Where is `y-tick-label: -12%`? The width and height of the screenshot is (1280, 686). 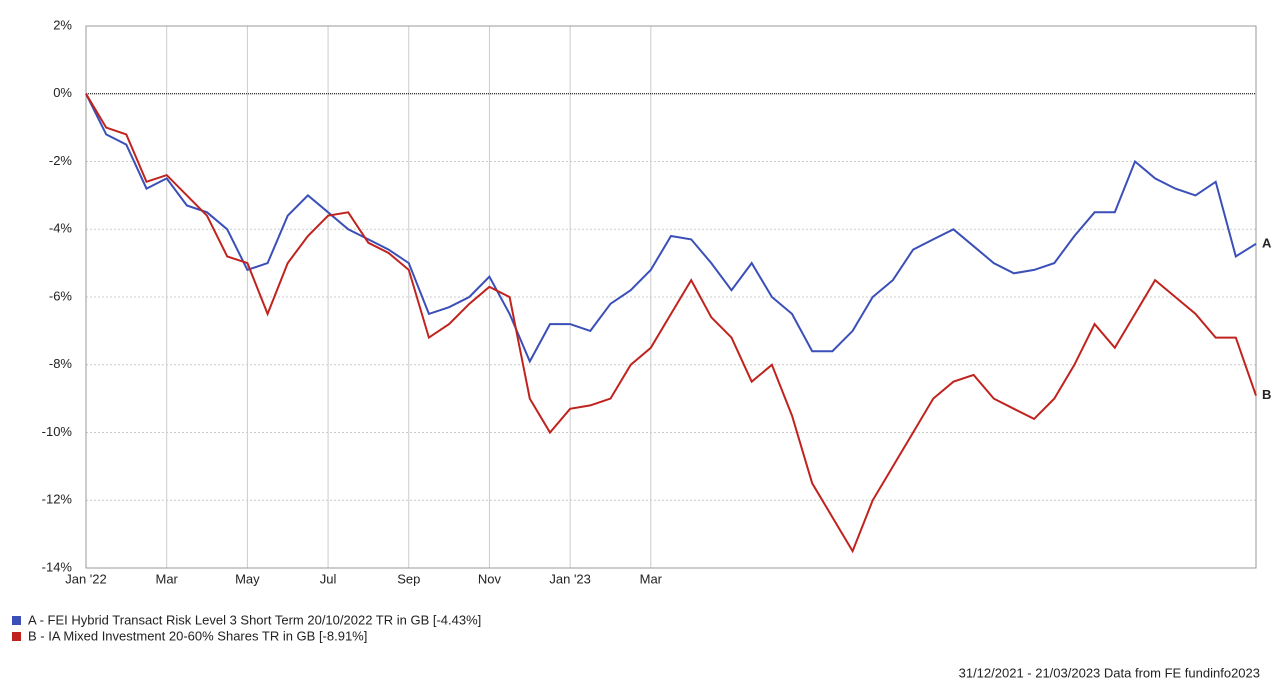 y-tick-label: -12% is located at coordinates (57, 499).